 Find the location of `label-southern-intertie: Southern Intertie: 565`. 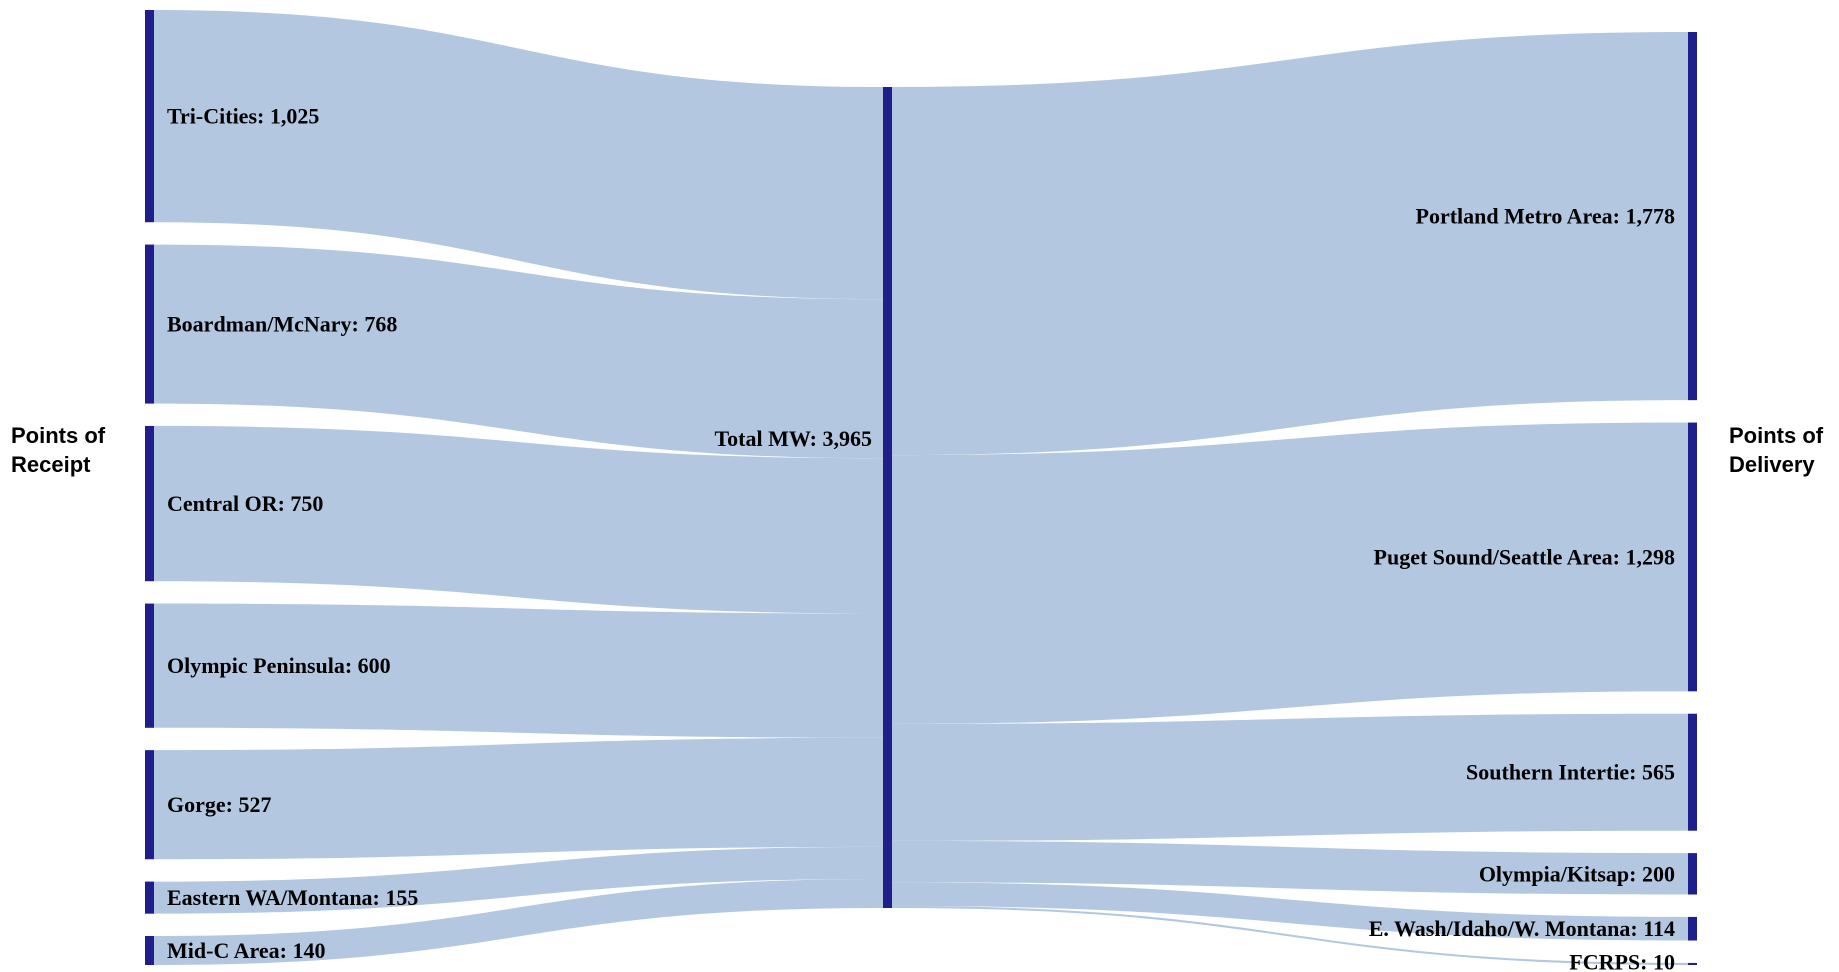

label-southern-intertie: Southern Intertie: 565 is located at coordinates (1570, 772).